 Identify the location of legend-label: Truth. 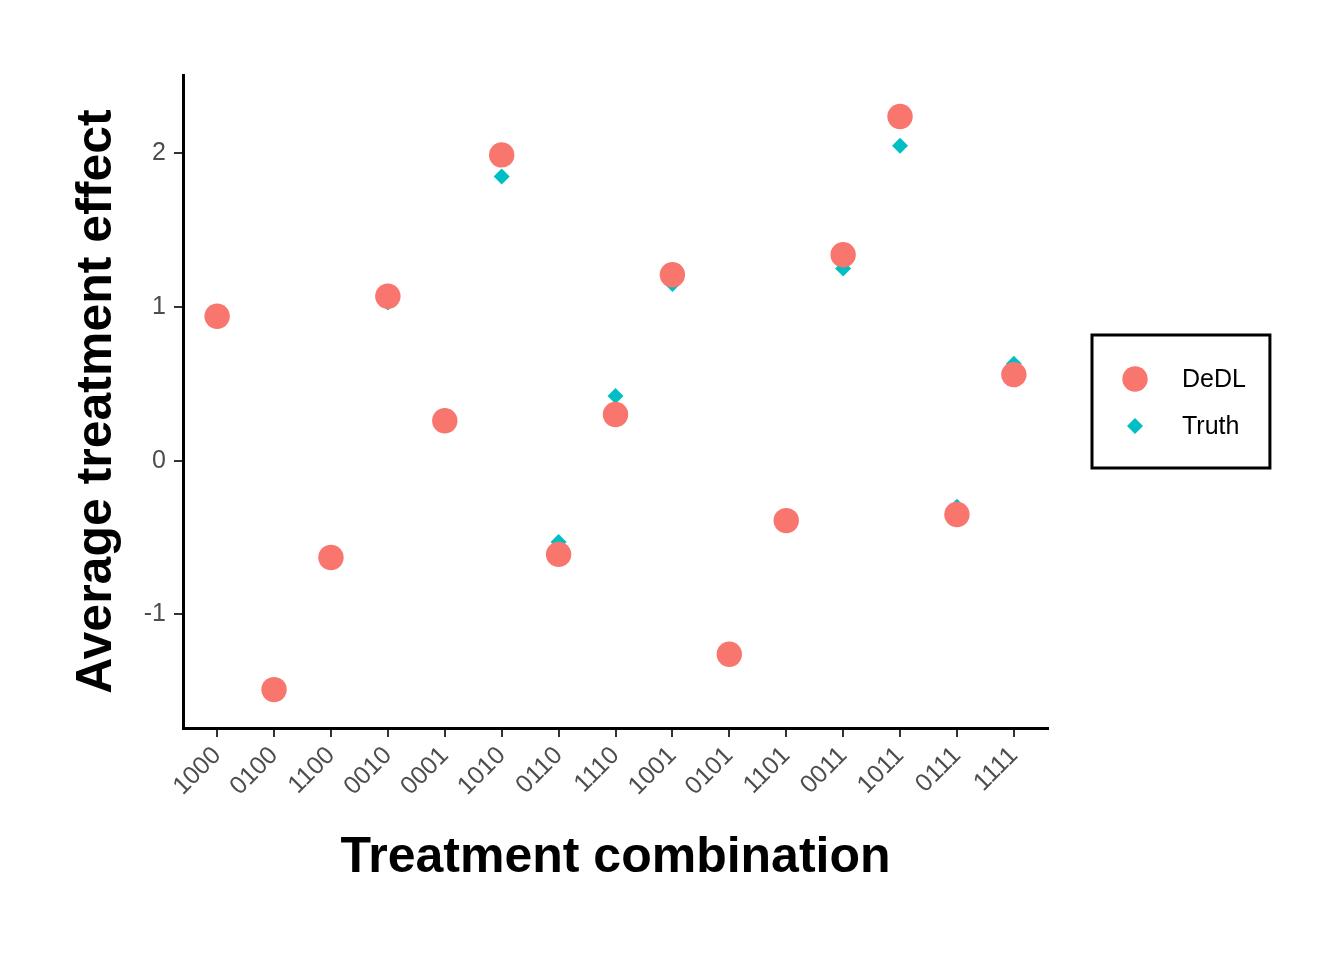
(1211, 424).